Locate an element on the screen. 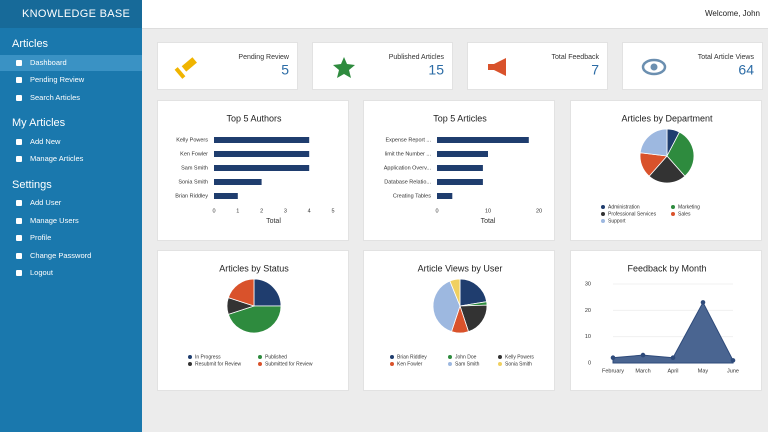 The image size is (768, 432). y-tick-label: 20 is located at coordinates (588, 311).